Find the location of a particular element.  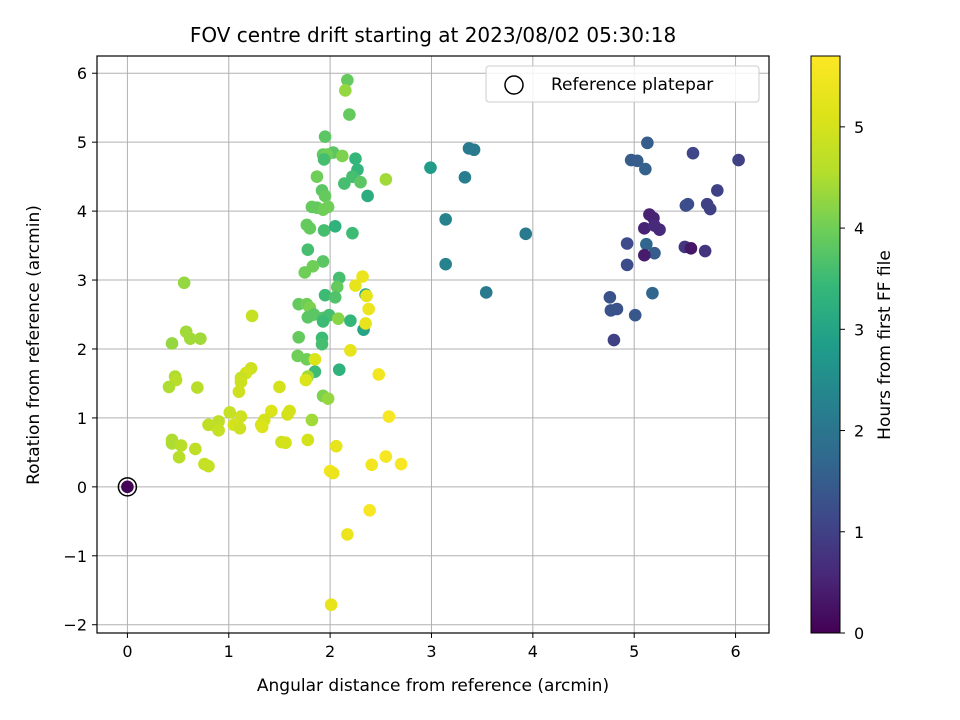

y-tick-label: 0 is located at coordinates (82, 487).